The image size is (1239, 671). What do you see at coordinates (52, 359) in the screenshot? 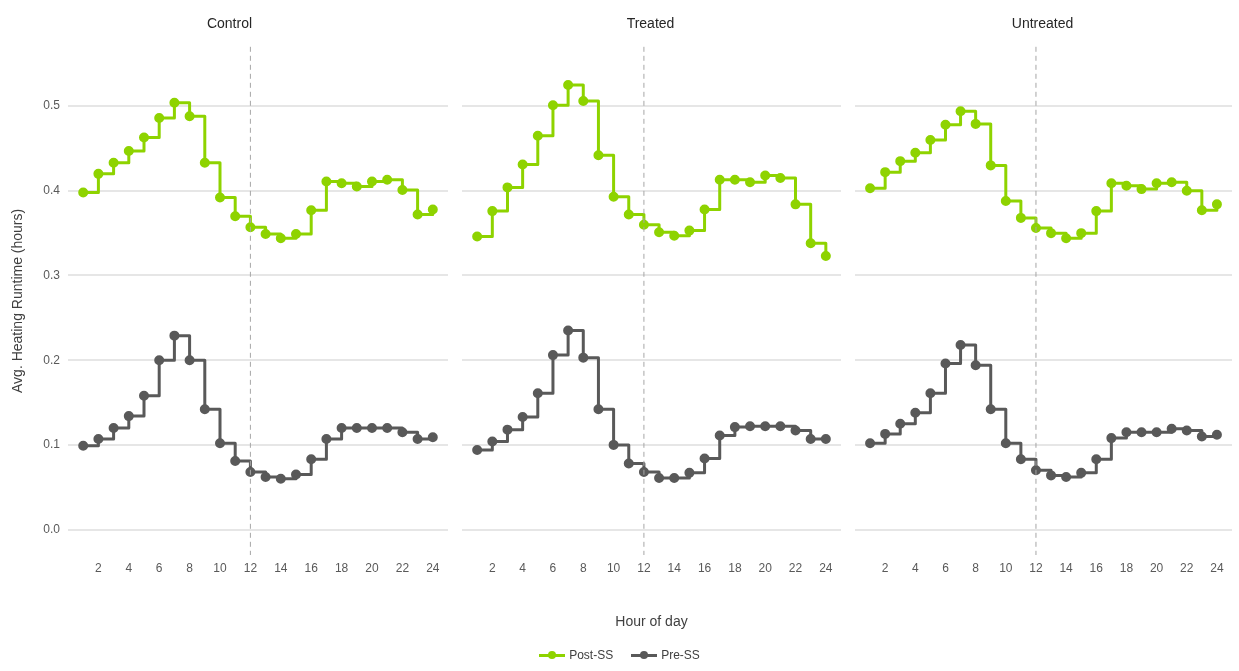
I see `y-tick-label: 0.2` at bounding box center [52, 359].